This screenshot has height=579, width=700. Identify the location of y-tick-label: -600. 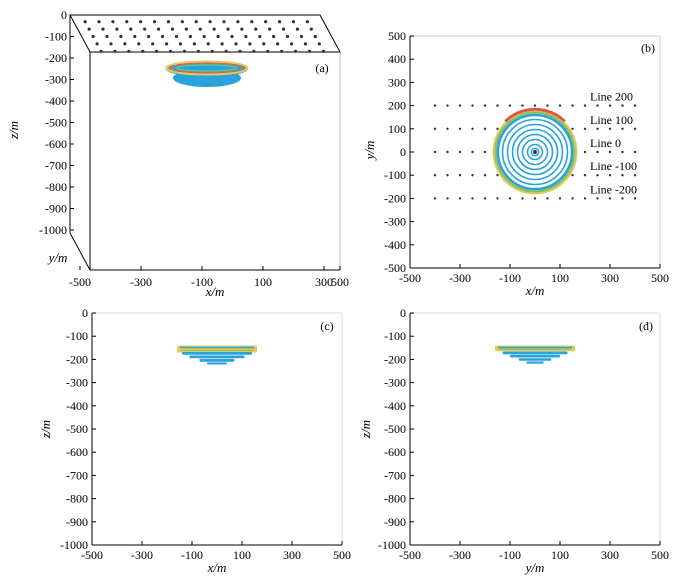
(395, 452).